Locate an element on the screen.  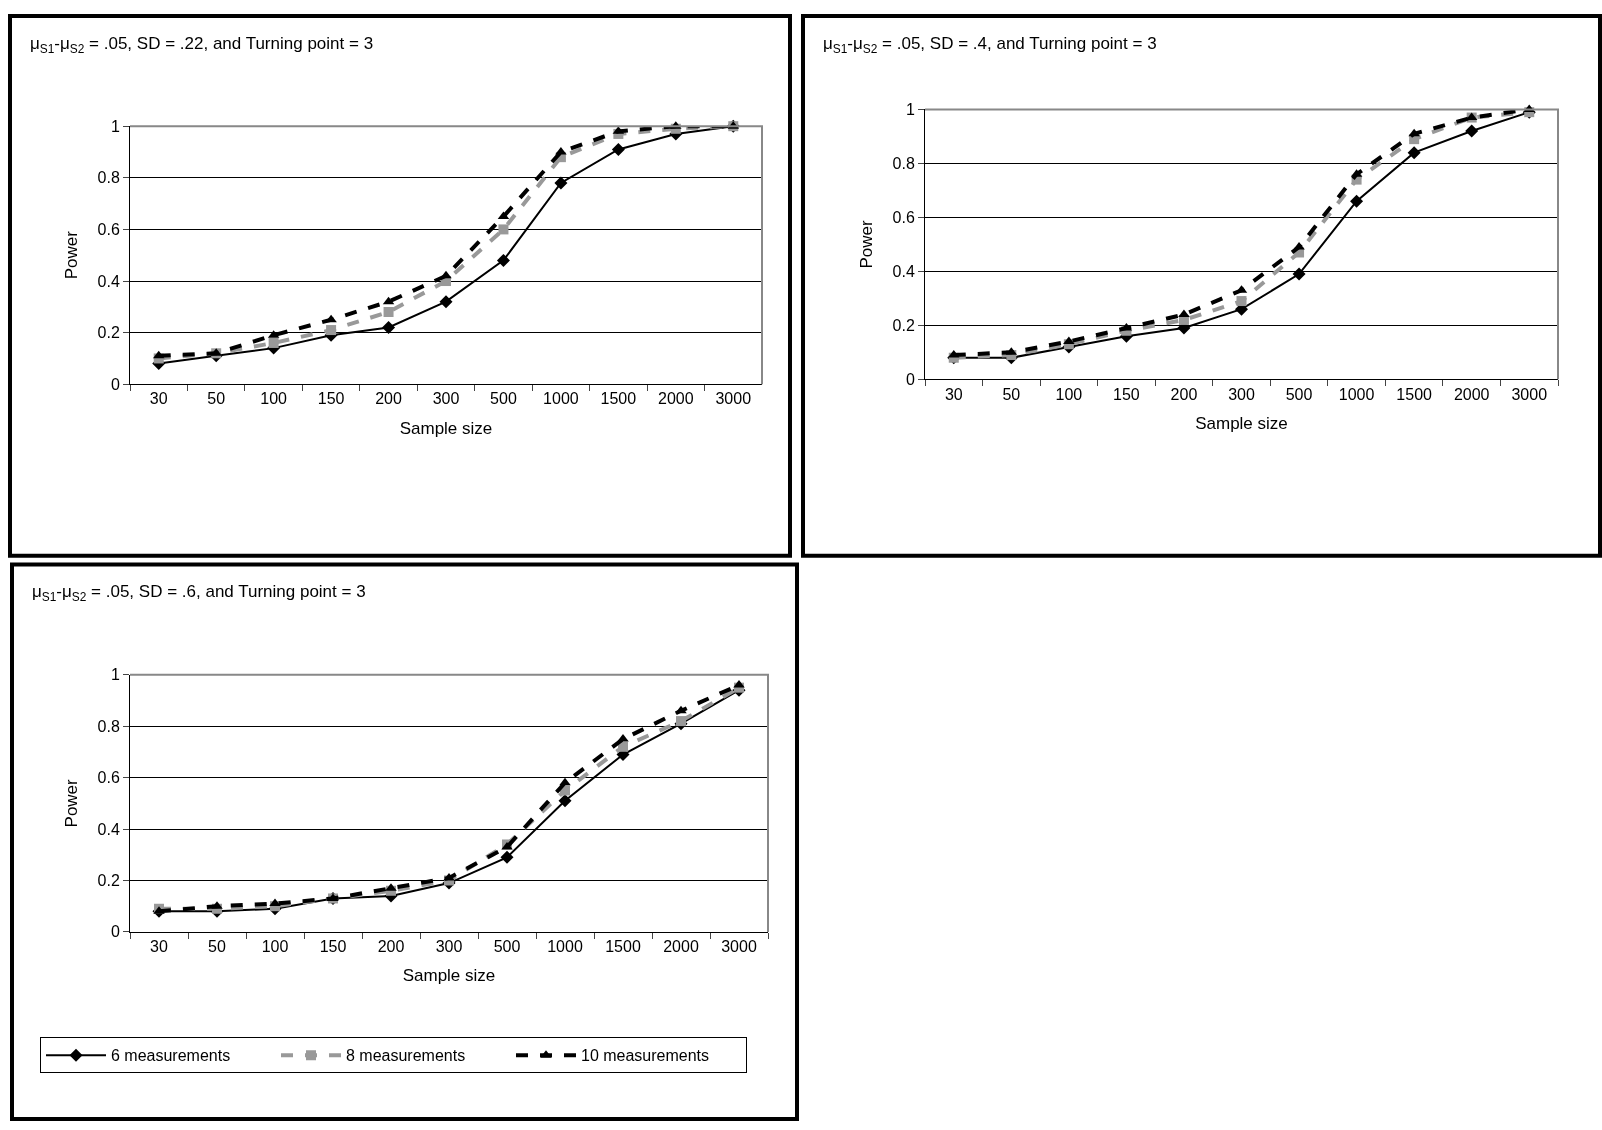
chart-title: μ$_{S1}$-μ$_{S2}$ = .05, SD = .4, and Turning point = 3 is located at coordinates (990, 45).